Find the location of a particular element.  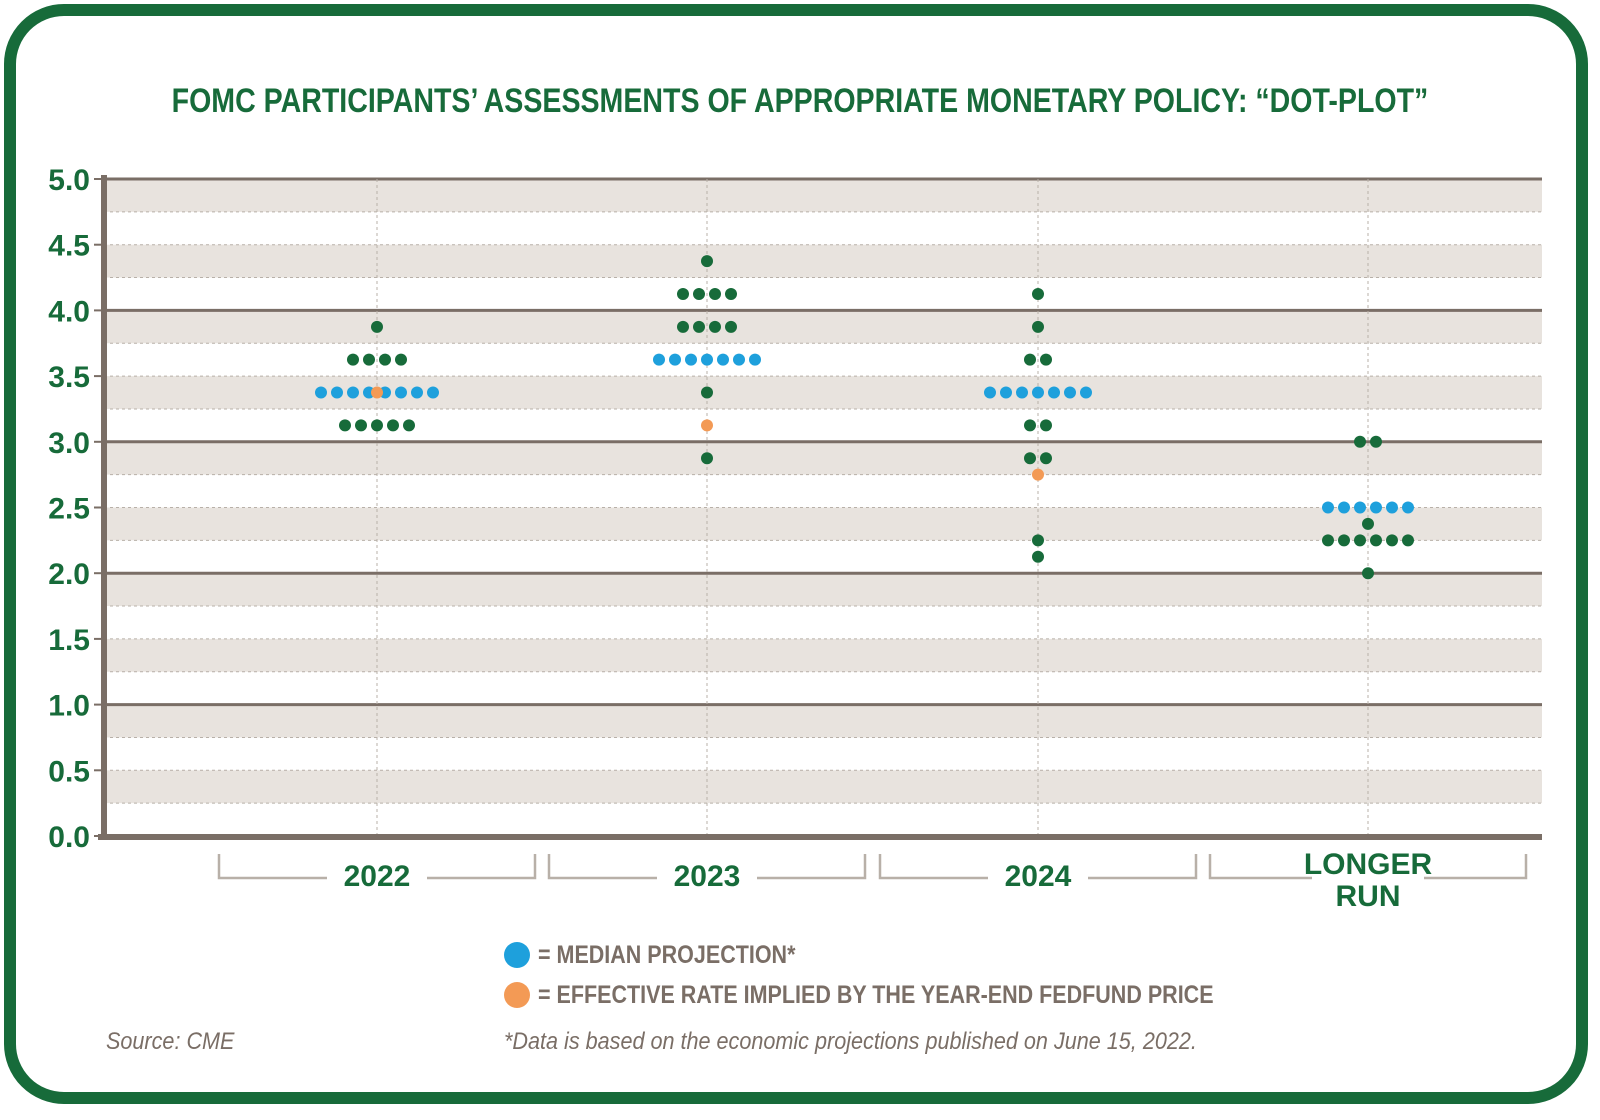

x-category-label: RUN is located at coordinates (1368, 896).